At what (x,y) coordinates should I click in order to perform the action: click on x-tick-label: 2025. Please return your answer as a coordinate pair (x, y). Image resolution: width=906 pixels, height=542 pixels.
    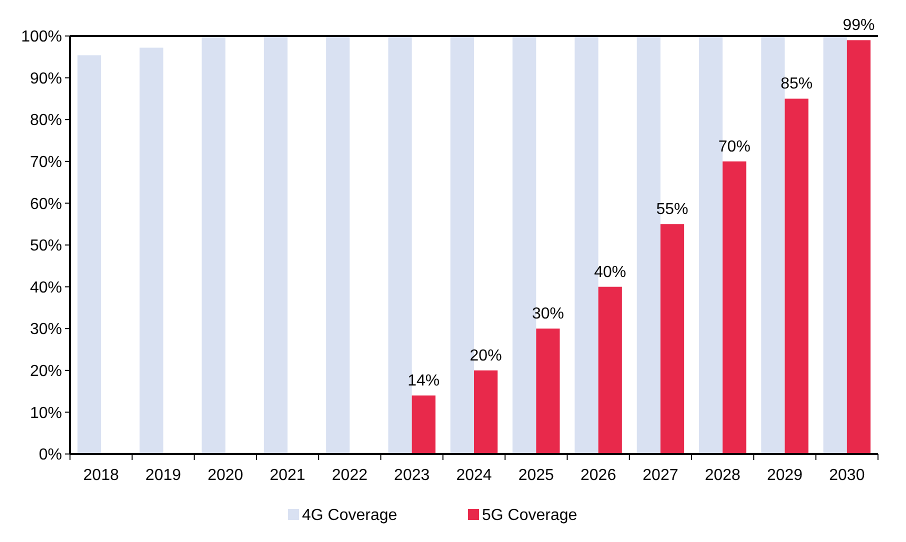
    Looking at the image, I should click on (536, 475).